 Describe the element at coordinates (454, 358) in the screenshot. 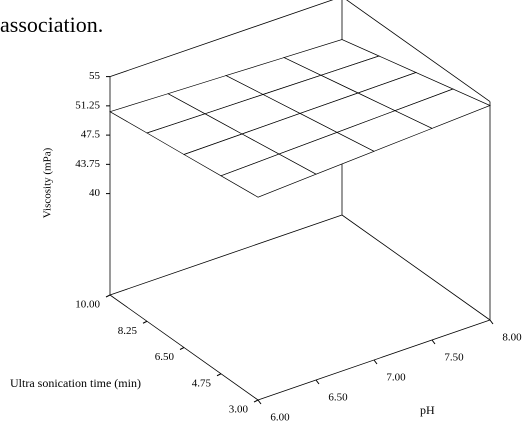

I see `y-tick-label: 7.50` at that location.